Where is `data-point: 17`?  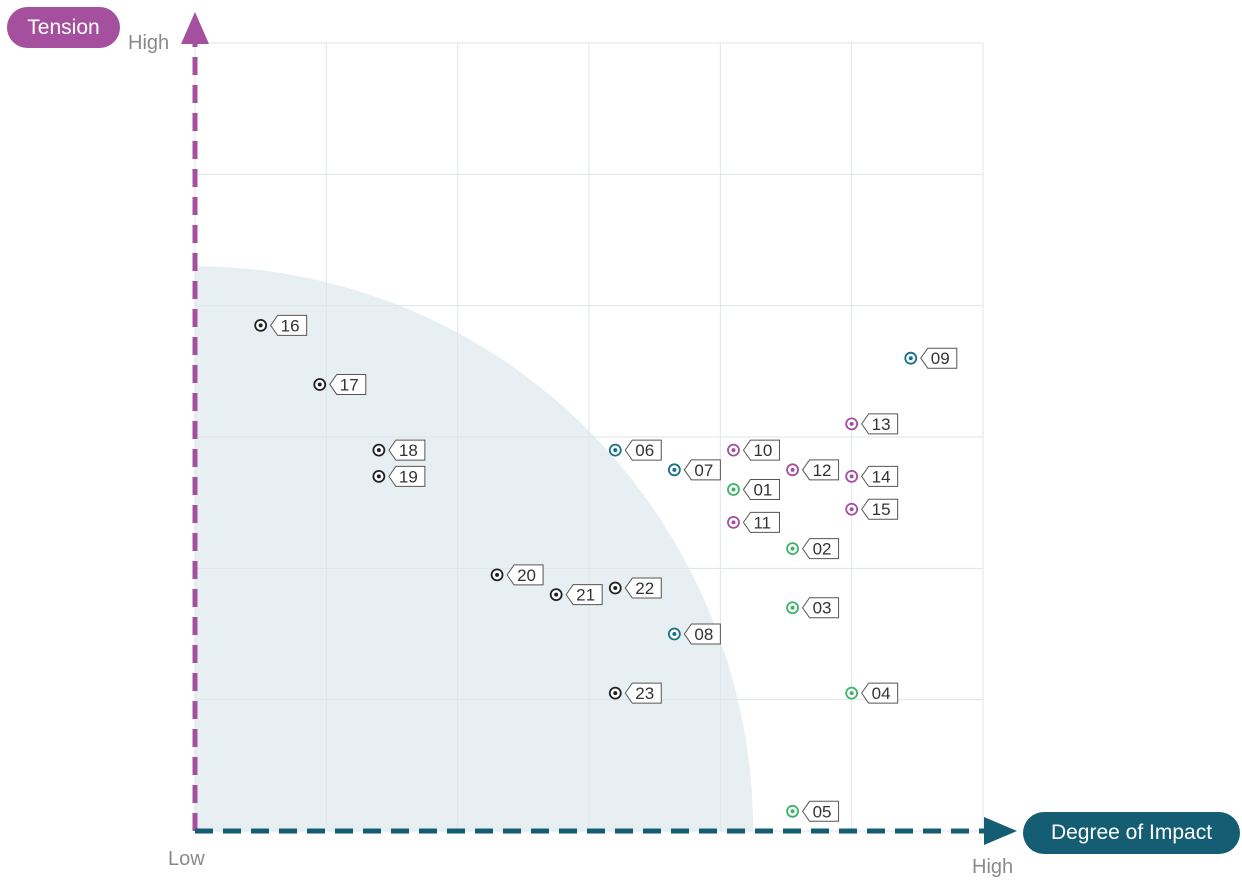 data-point: 17 is located at coordinates (340, 384).